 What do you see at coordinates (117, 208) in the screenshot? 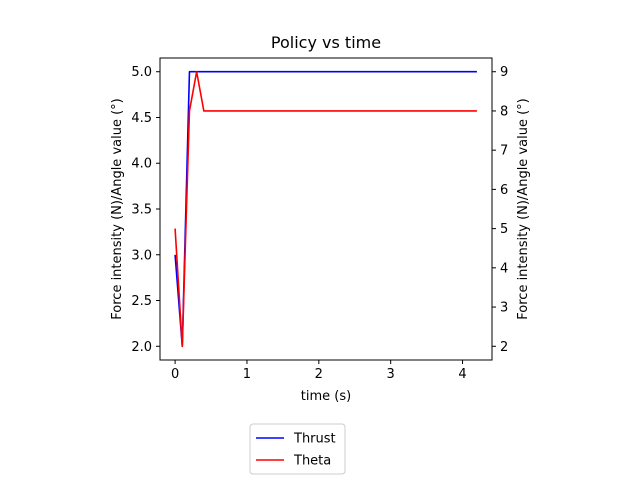
I see `y-axis-left-label: Force intensity (N)/Angle value (°)` at bounding box center [117, 208].